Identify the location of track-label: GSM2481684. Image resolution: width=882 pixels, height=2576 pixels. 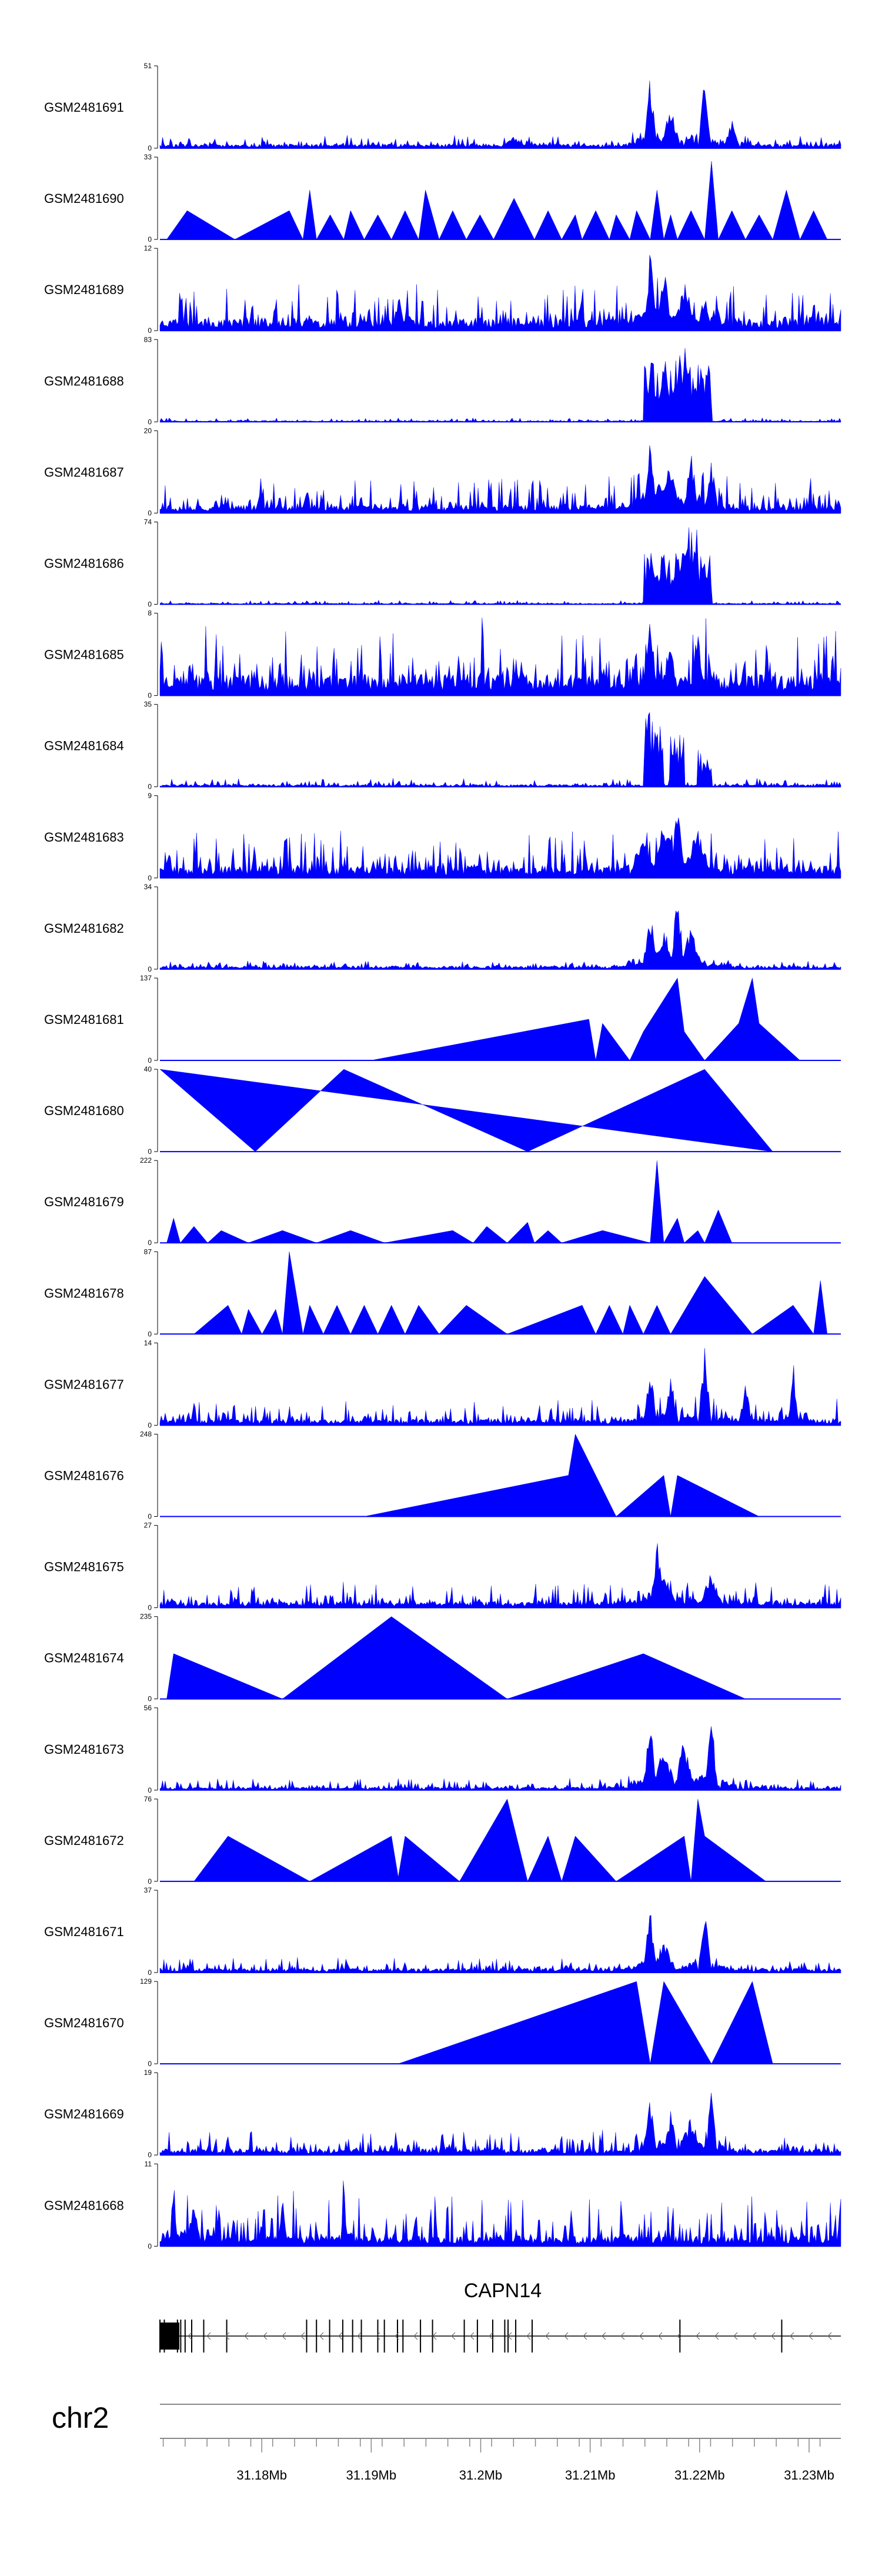
(84, 746).